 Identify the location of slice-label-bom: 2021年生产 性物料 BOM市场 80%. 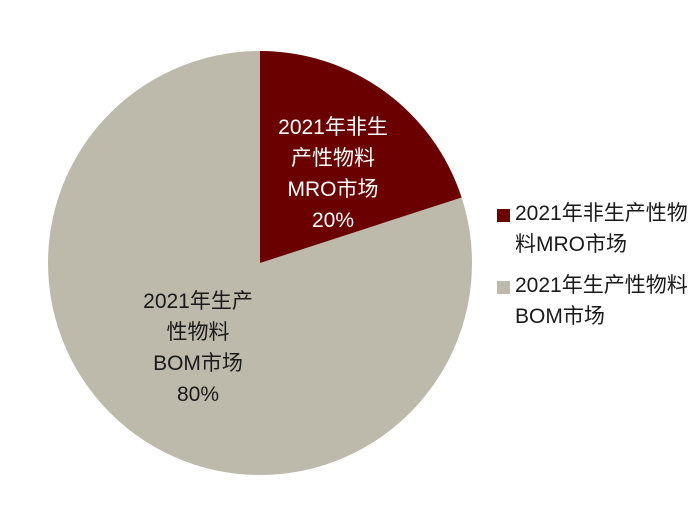
(198, 348).